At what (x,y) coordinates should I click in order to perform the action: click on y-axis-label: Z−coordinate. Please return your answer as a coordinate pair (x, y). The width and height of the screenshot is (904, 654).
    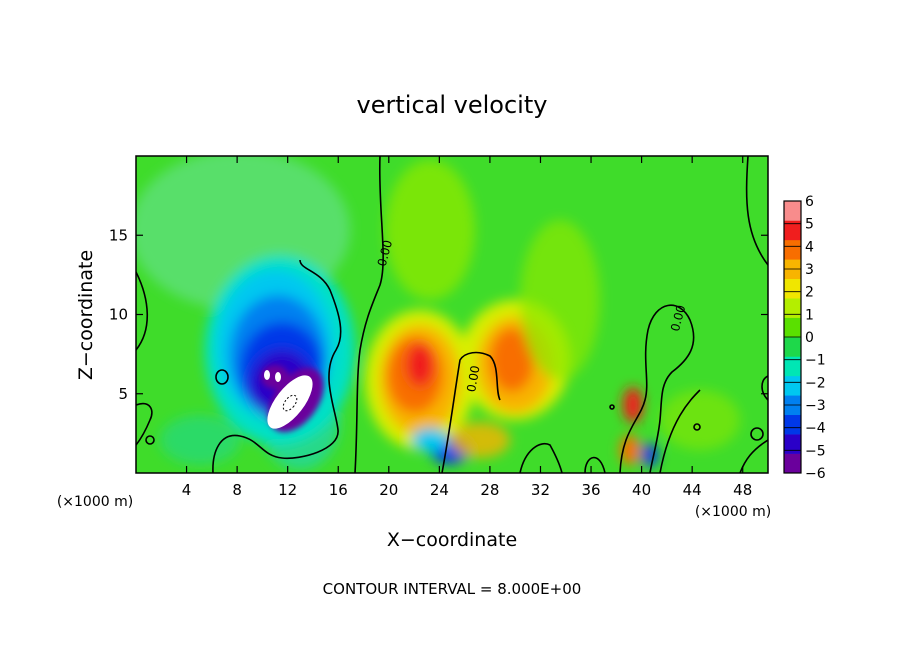
    Looking at the image, I should click on (86, 315).